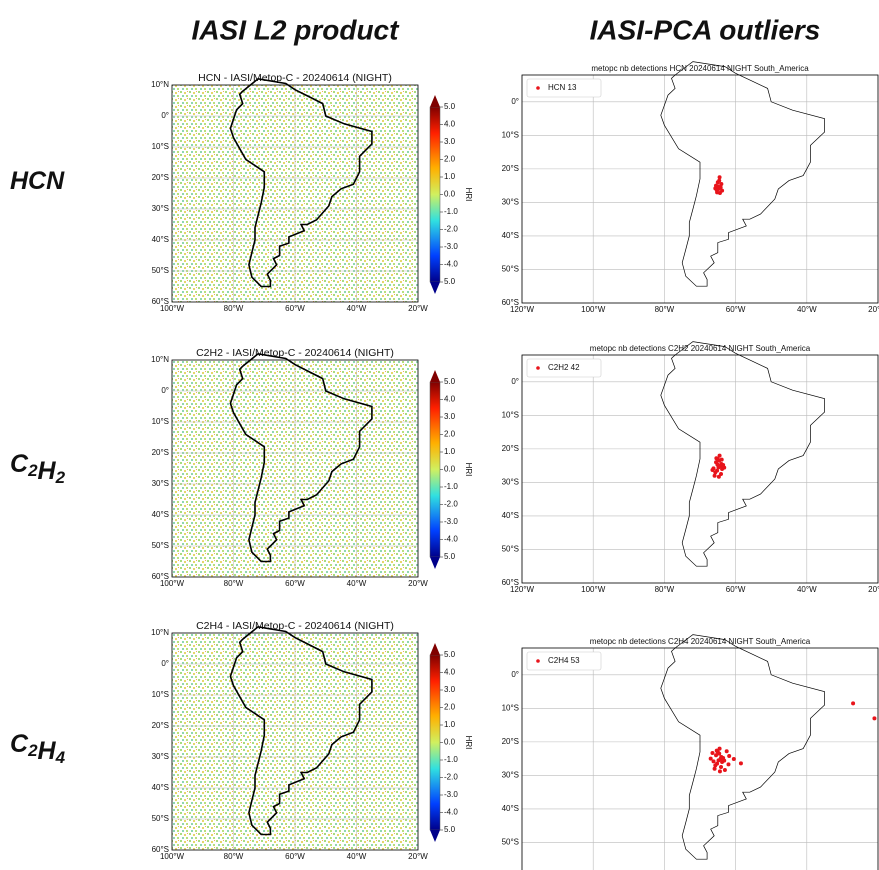 This screenshot has width=879, height=870. I want to click on x-tick-label: 120°W, so click(522, 589).